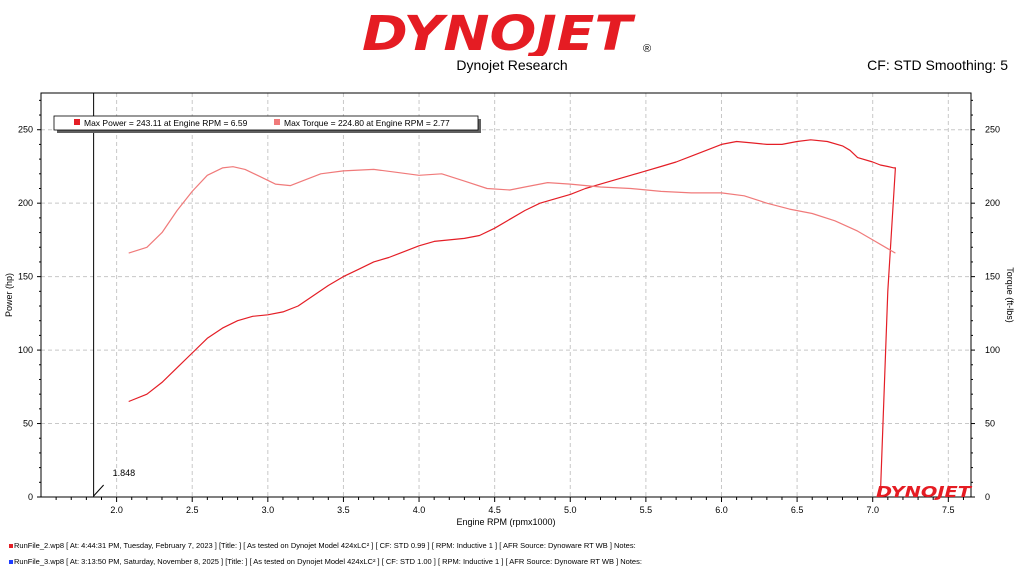 This screenshot has height=576, width=1024. I want to click on legend-box, so click(266, 123).